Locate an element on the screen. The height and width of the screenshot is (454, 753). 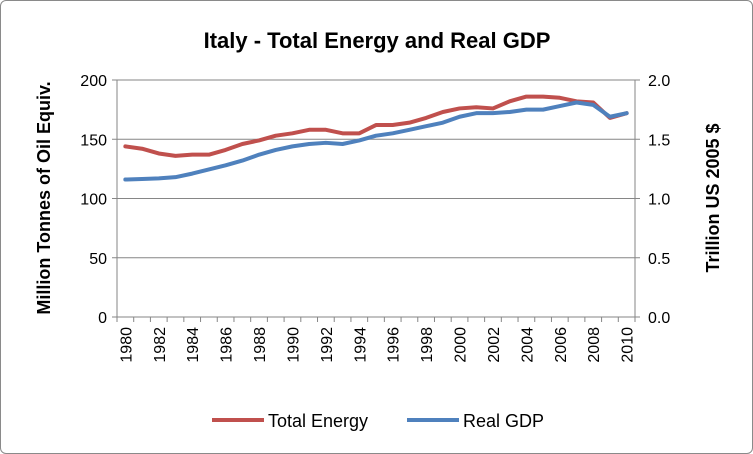
y-tick-label-right: 1.5 is located at coordinates (659, 140).